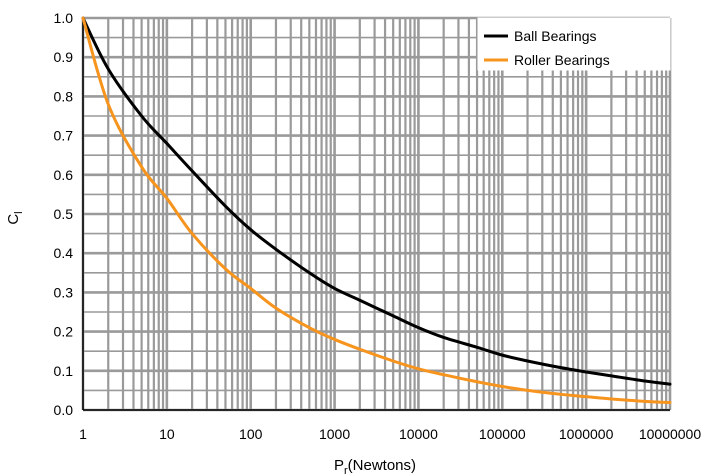  I want to click on x-tick-label: 1, so click(83, 434).